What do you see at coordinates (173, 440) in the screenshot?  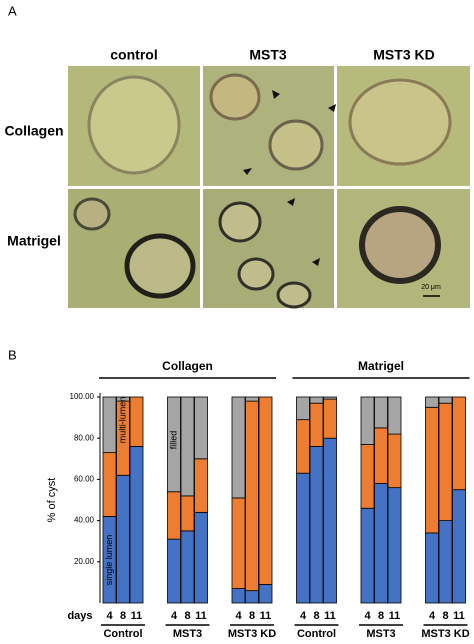 I see `series-label: filled` at bounding box center [173, 440].